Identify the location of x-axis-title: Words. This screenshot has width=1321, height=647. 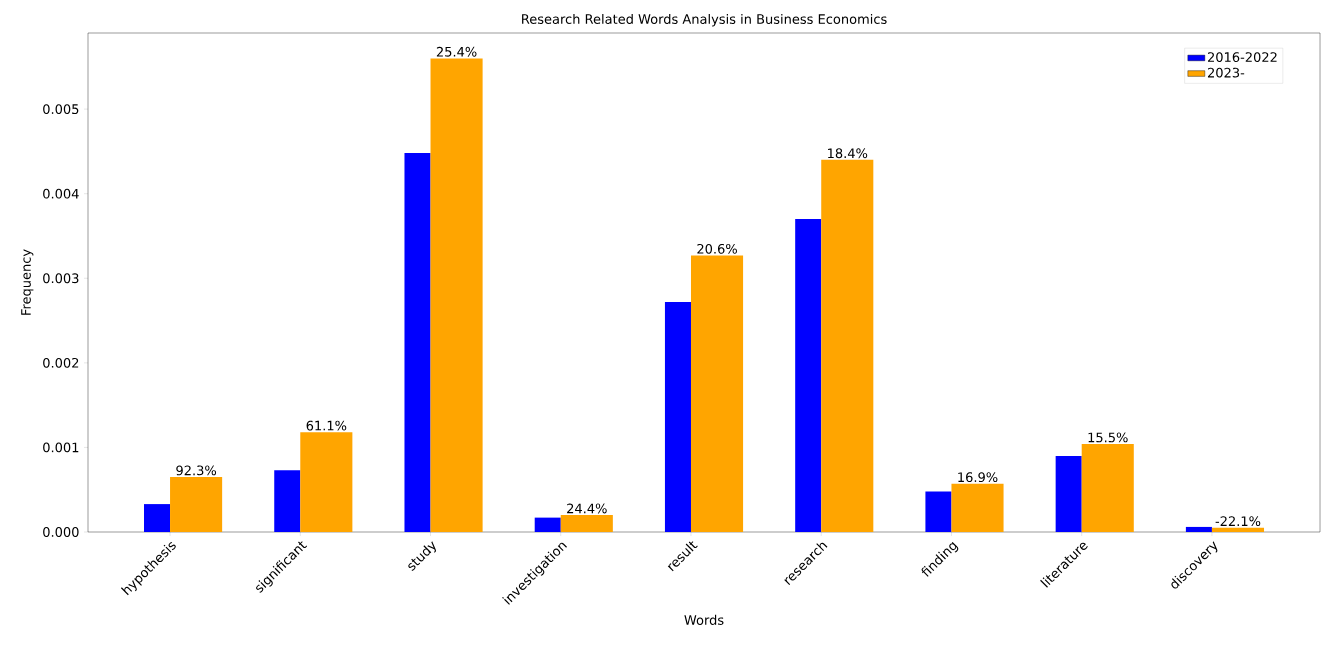
(704, 619).